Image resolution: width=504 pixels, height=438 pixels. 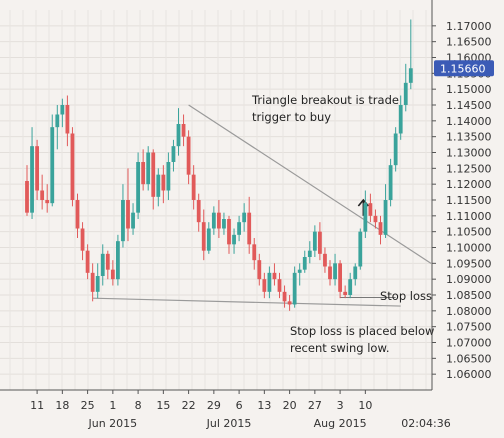 What do you see at coordinates (112, 405) in the screenshot?
I see `day-tick-label: 1` at bounding box center [112, 405].